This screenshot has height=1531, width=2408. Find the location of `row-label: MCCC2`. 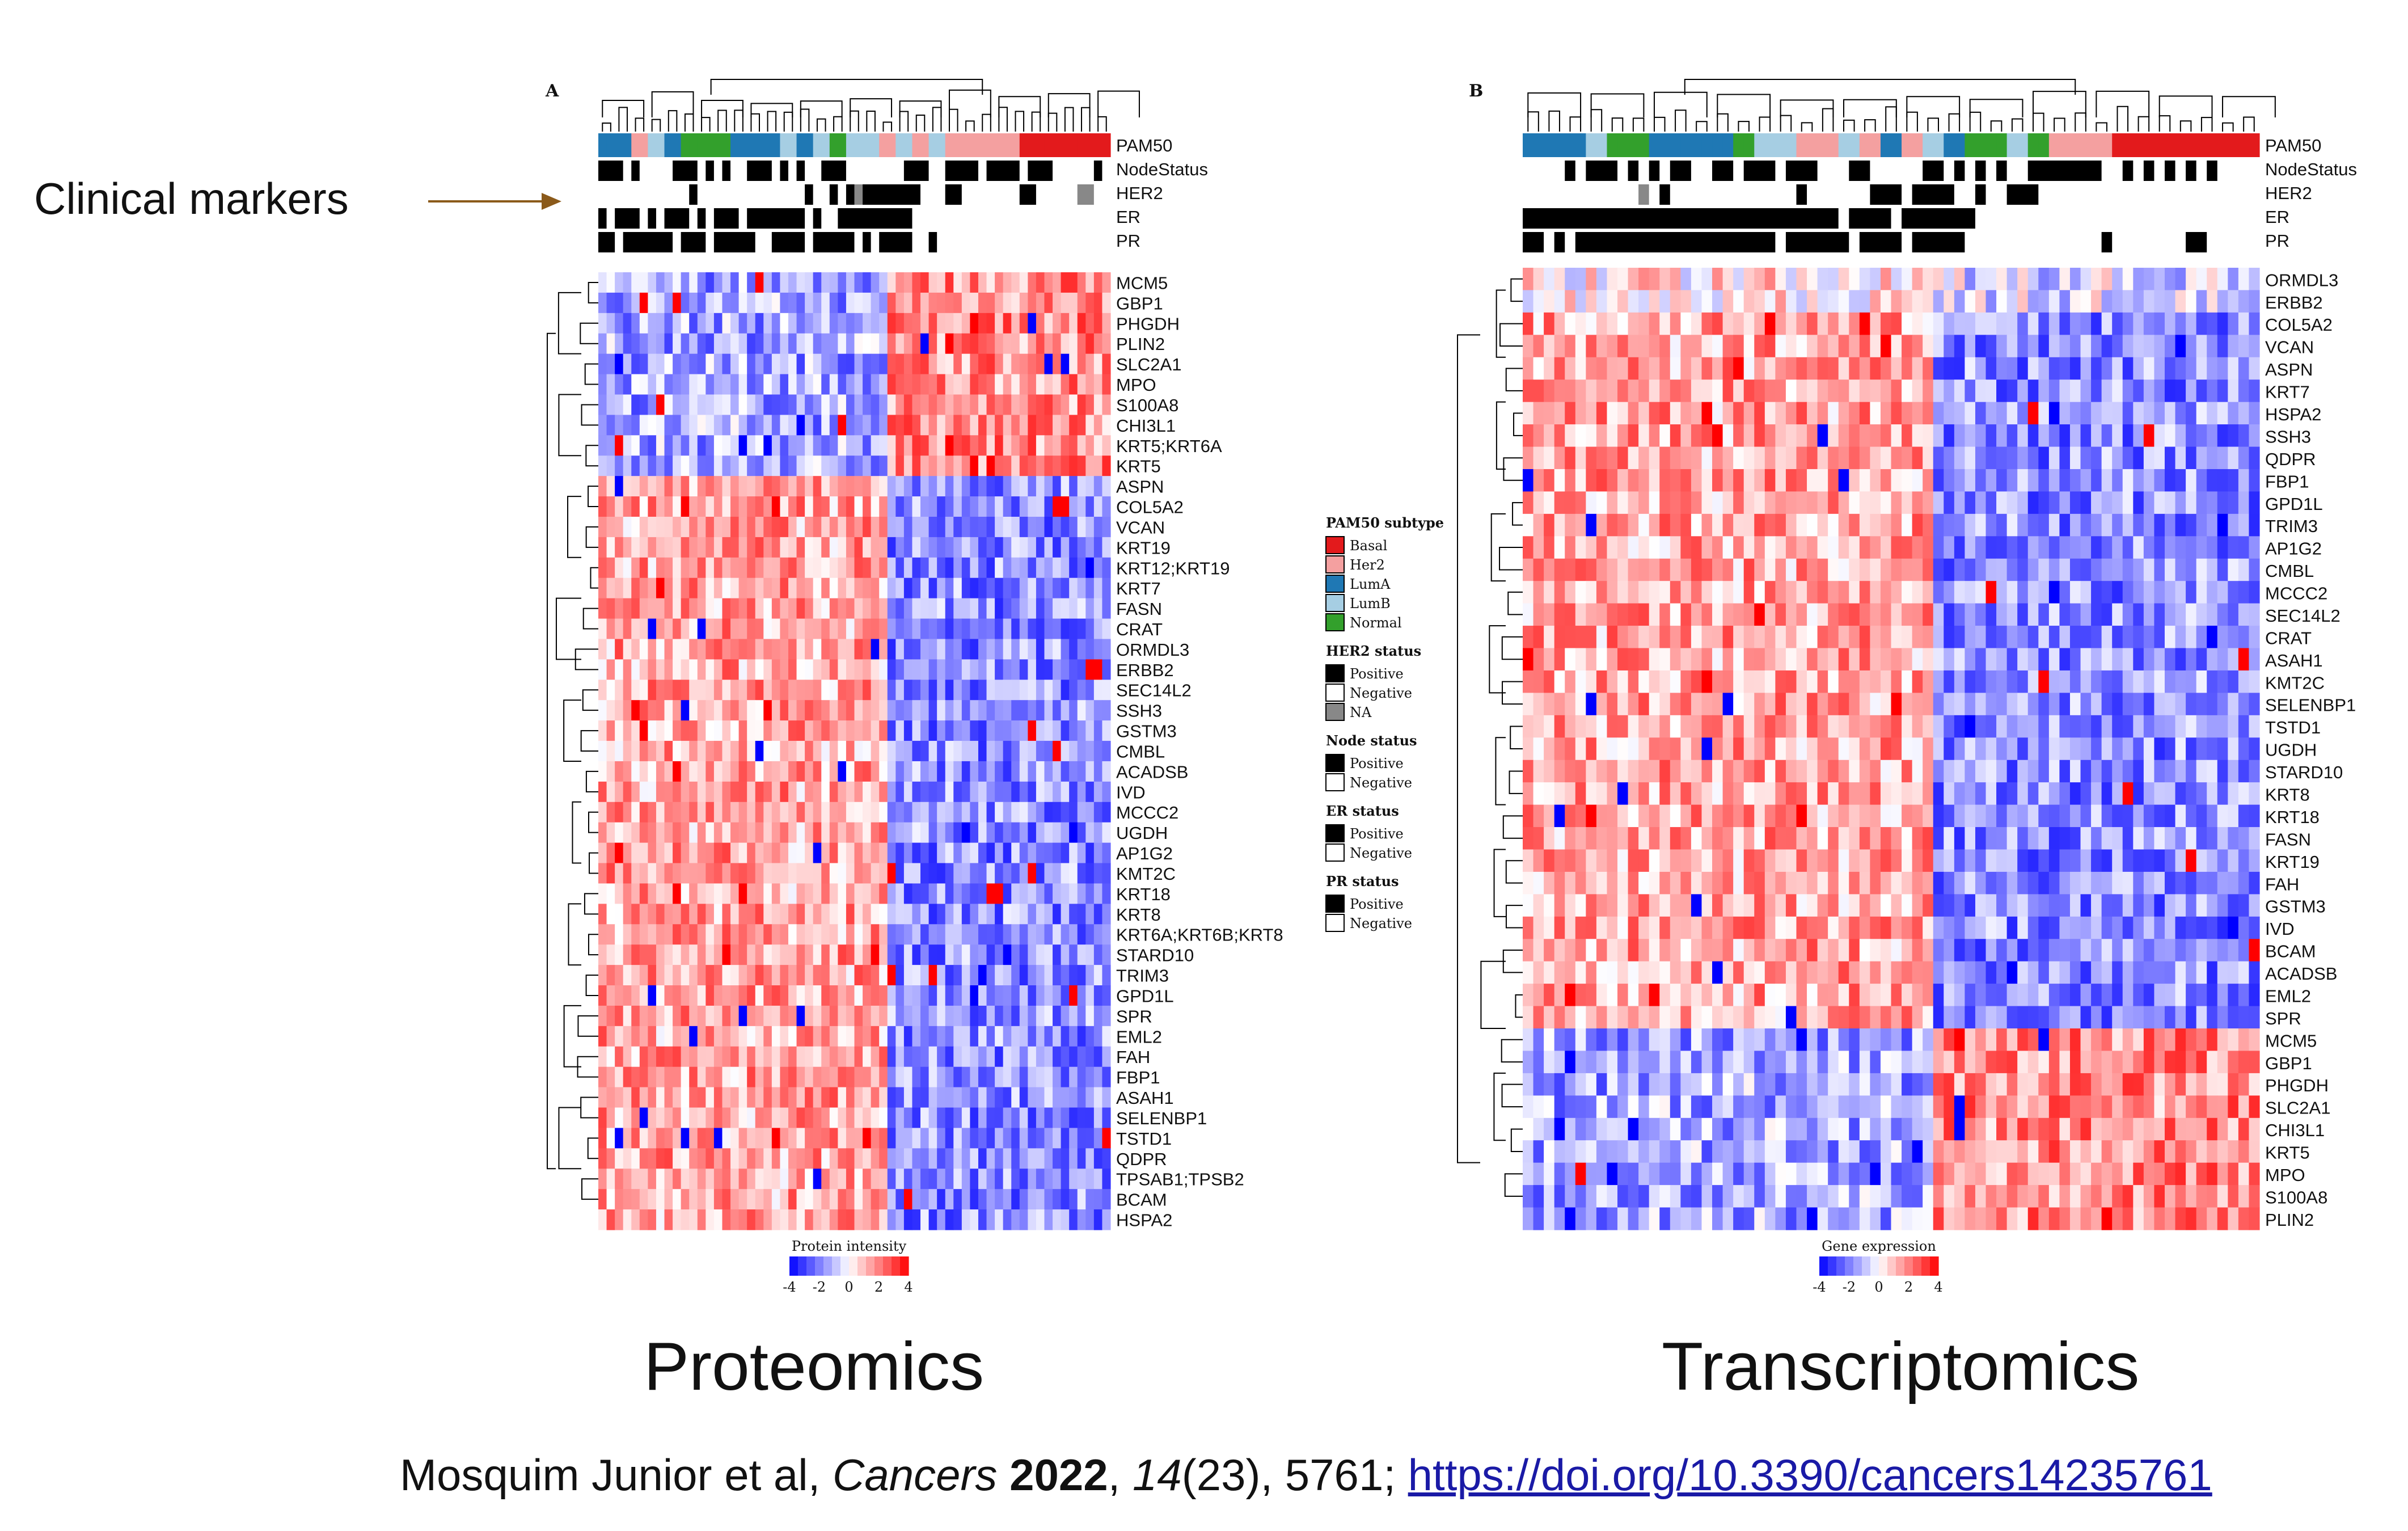

row-label: MCCC2 is located at coordinates (1147, 813).